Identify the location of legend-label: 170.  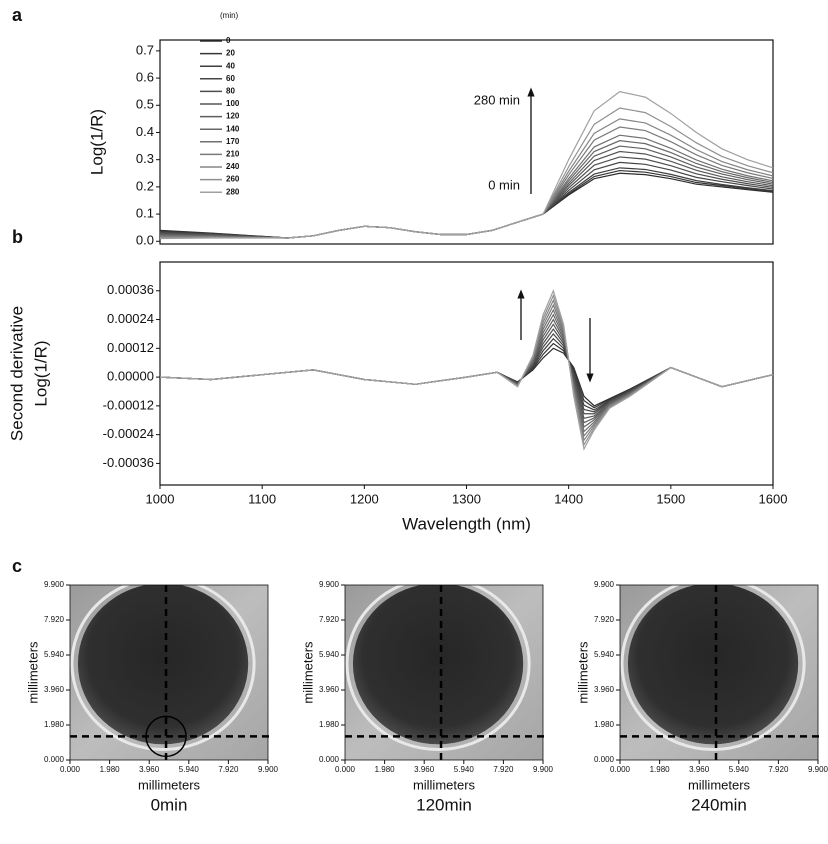
(233, 141).